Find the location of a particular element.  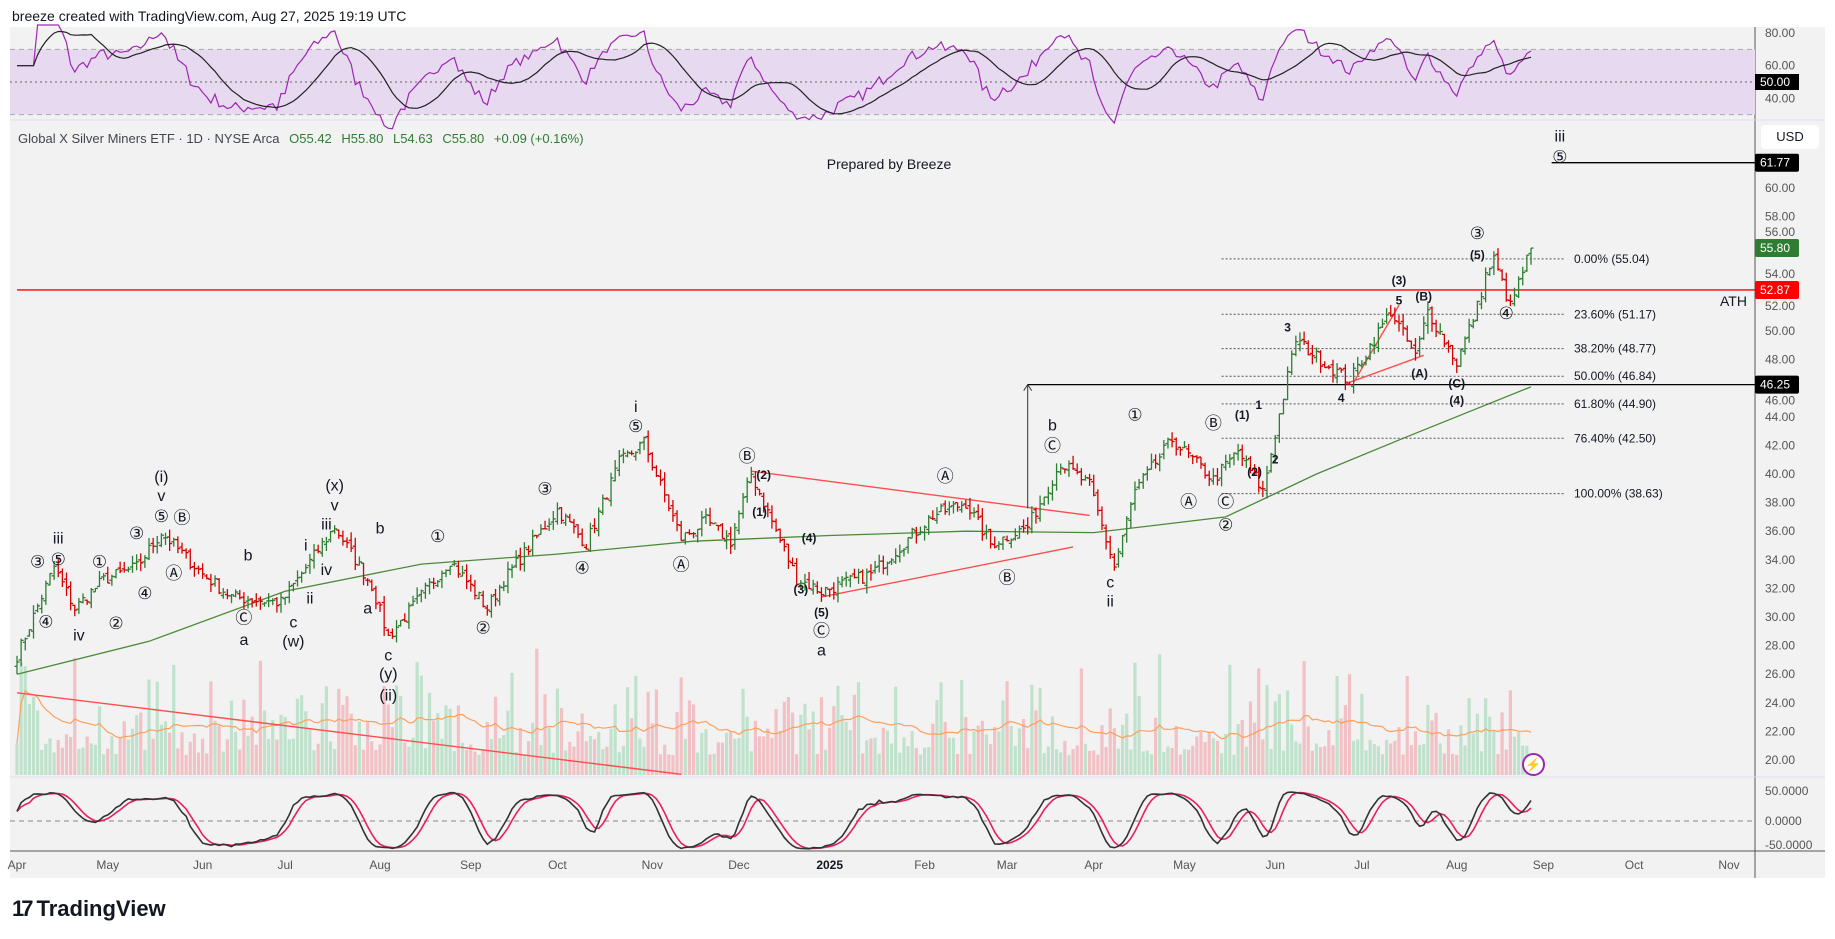

wave-label: (3) is located at coordinates (1399, 281).